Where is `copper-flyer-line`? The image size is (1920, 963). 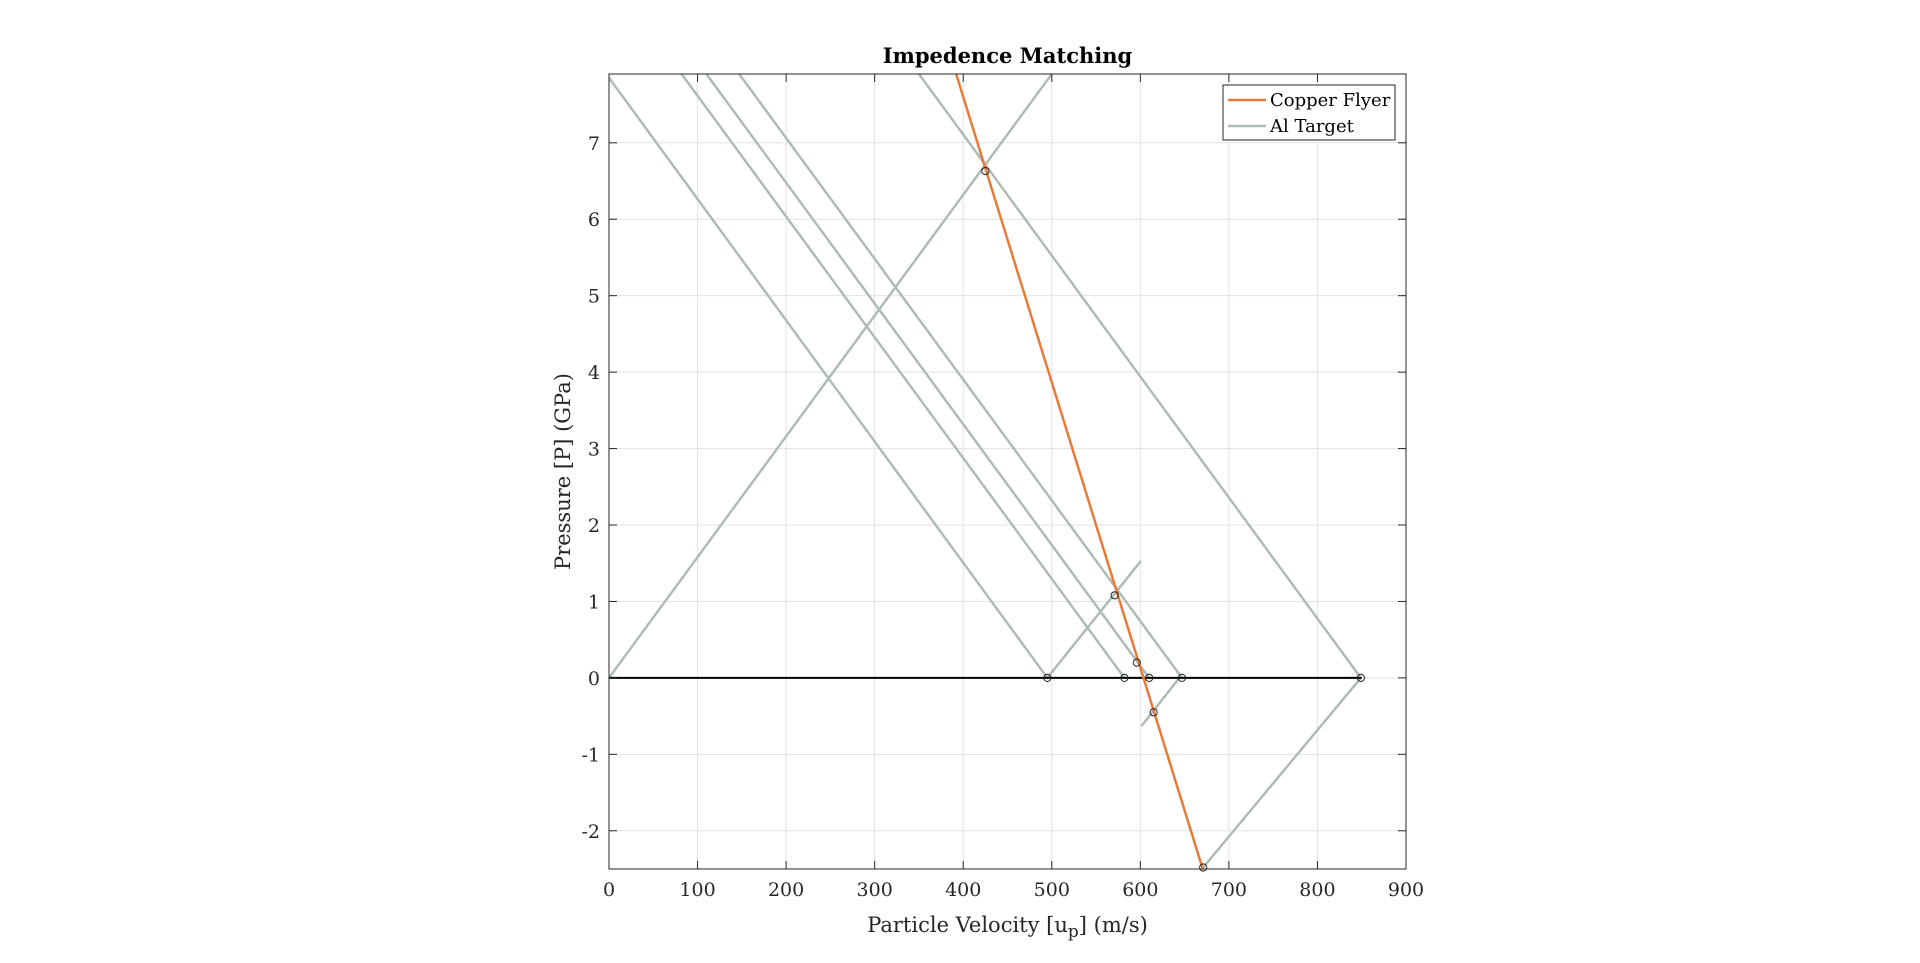
copper-flyer-line is located at coordinates (1079, 471).